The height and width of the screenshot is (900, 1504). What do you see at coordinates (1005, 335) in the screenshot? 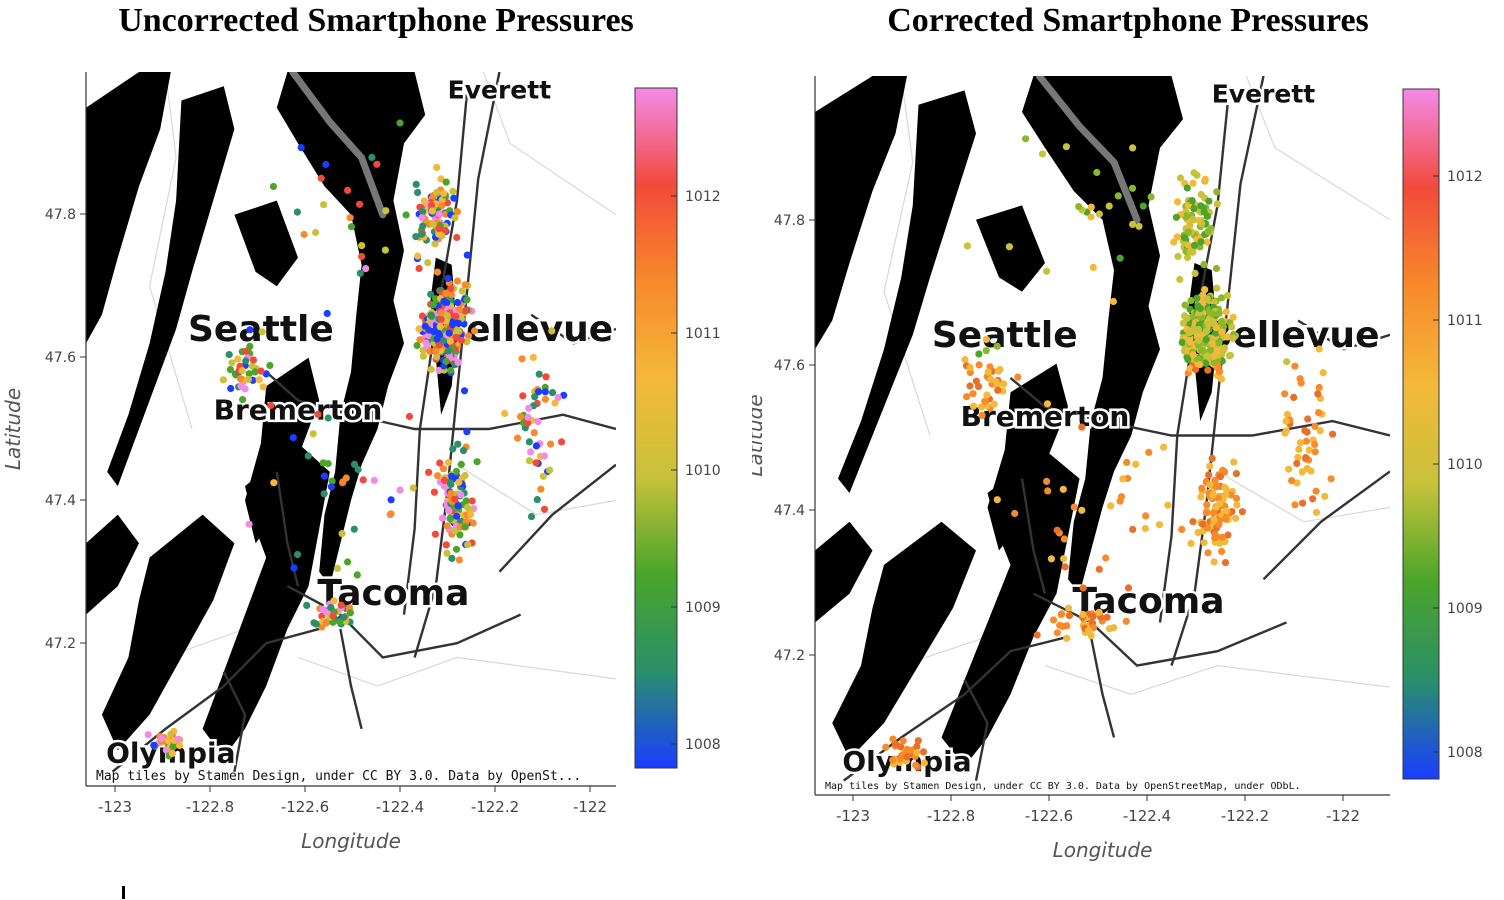
I see `city-label: Seattle` at bounding box center [1005, 335].